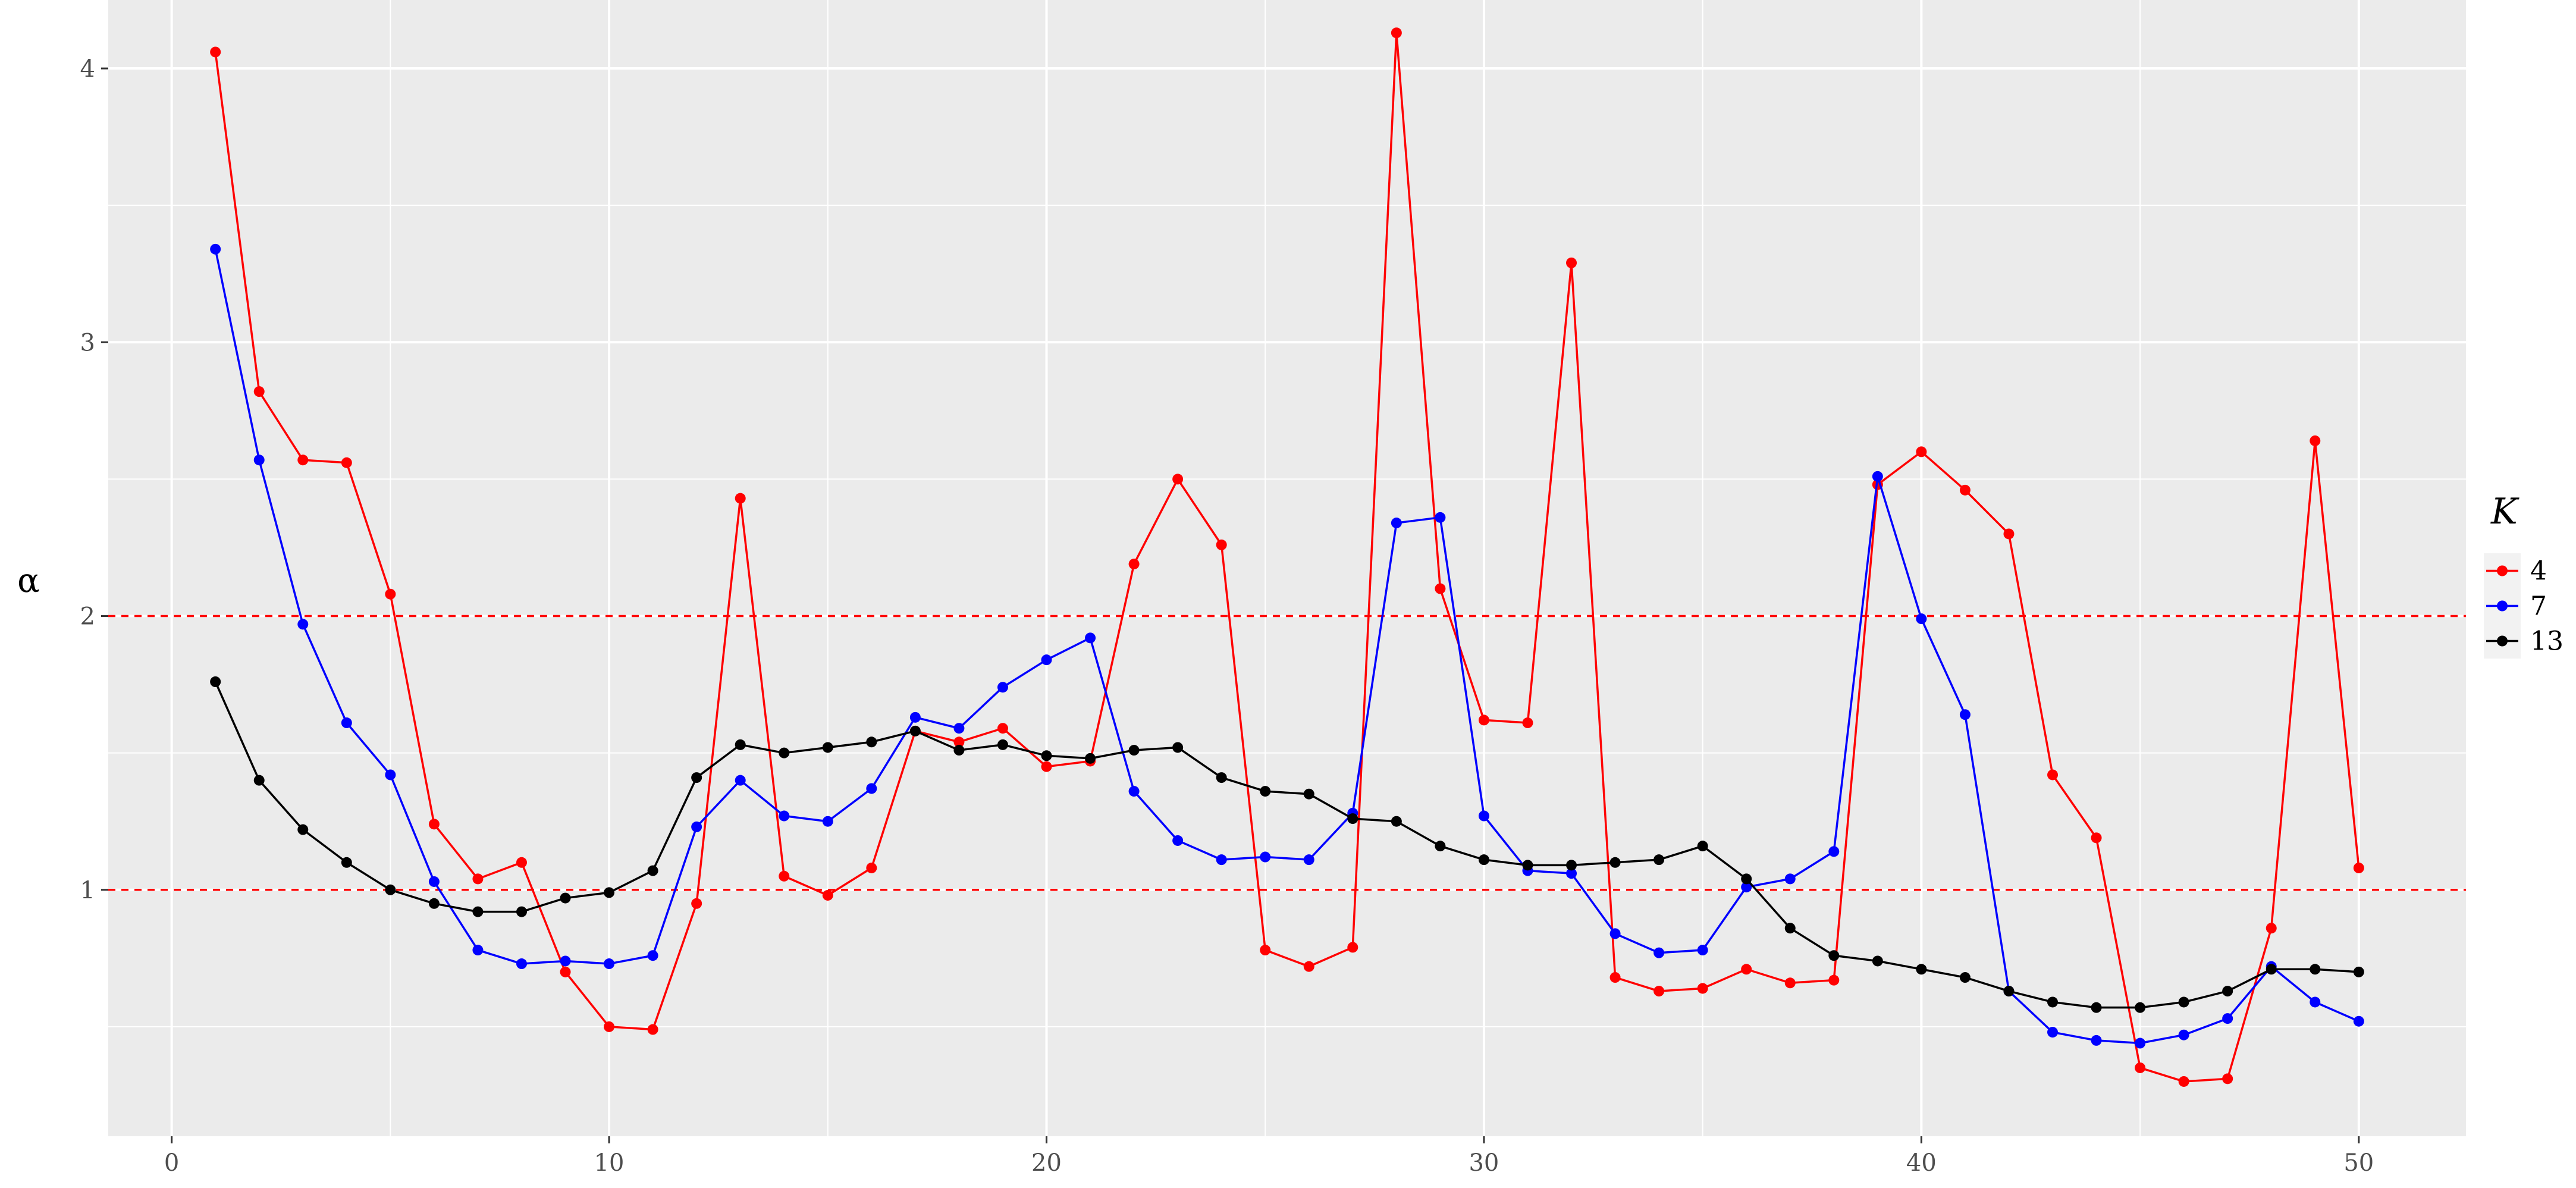  I want to click on legend-title: K, so click(2504, 512).